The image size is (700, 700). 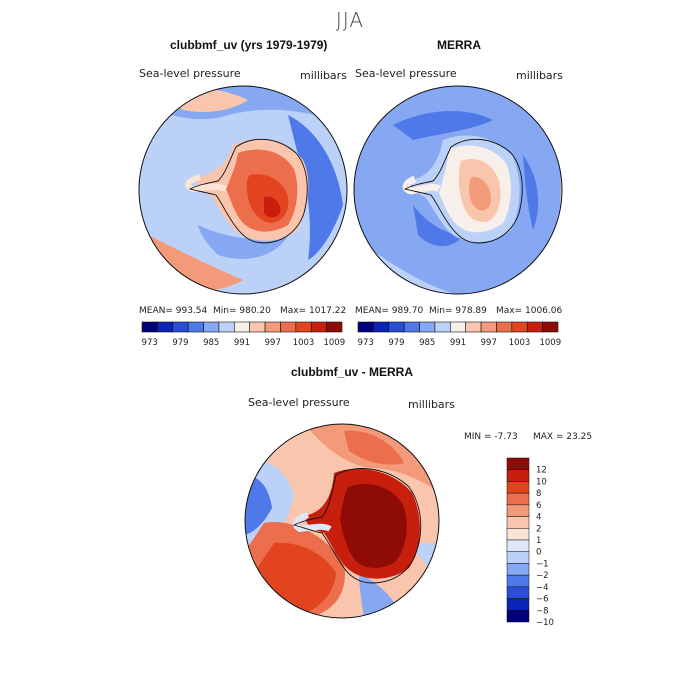 I want to click on panel-2-low-east, so click(x=531, y=192).